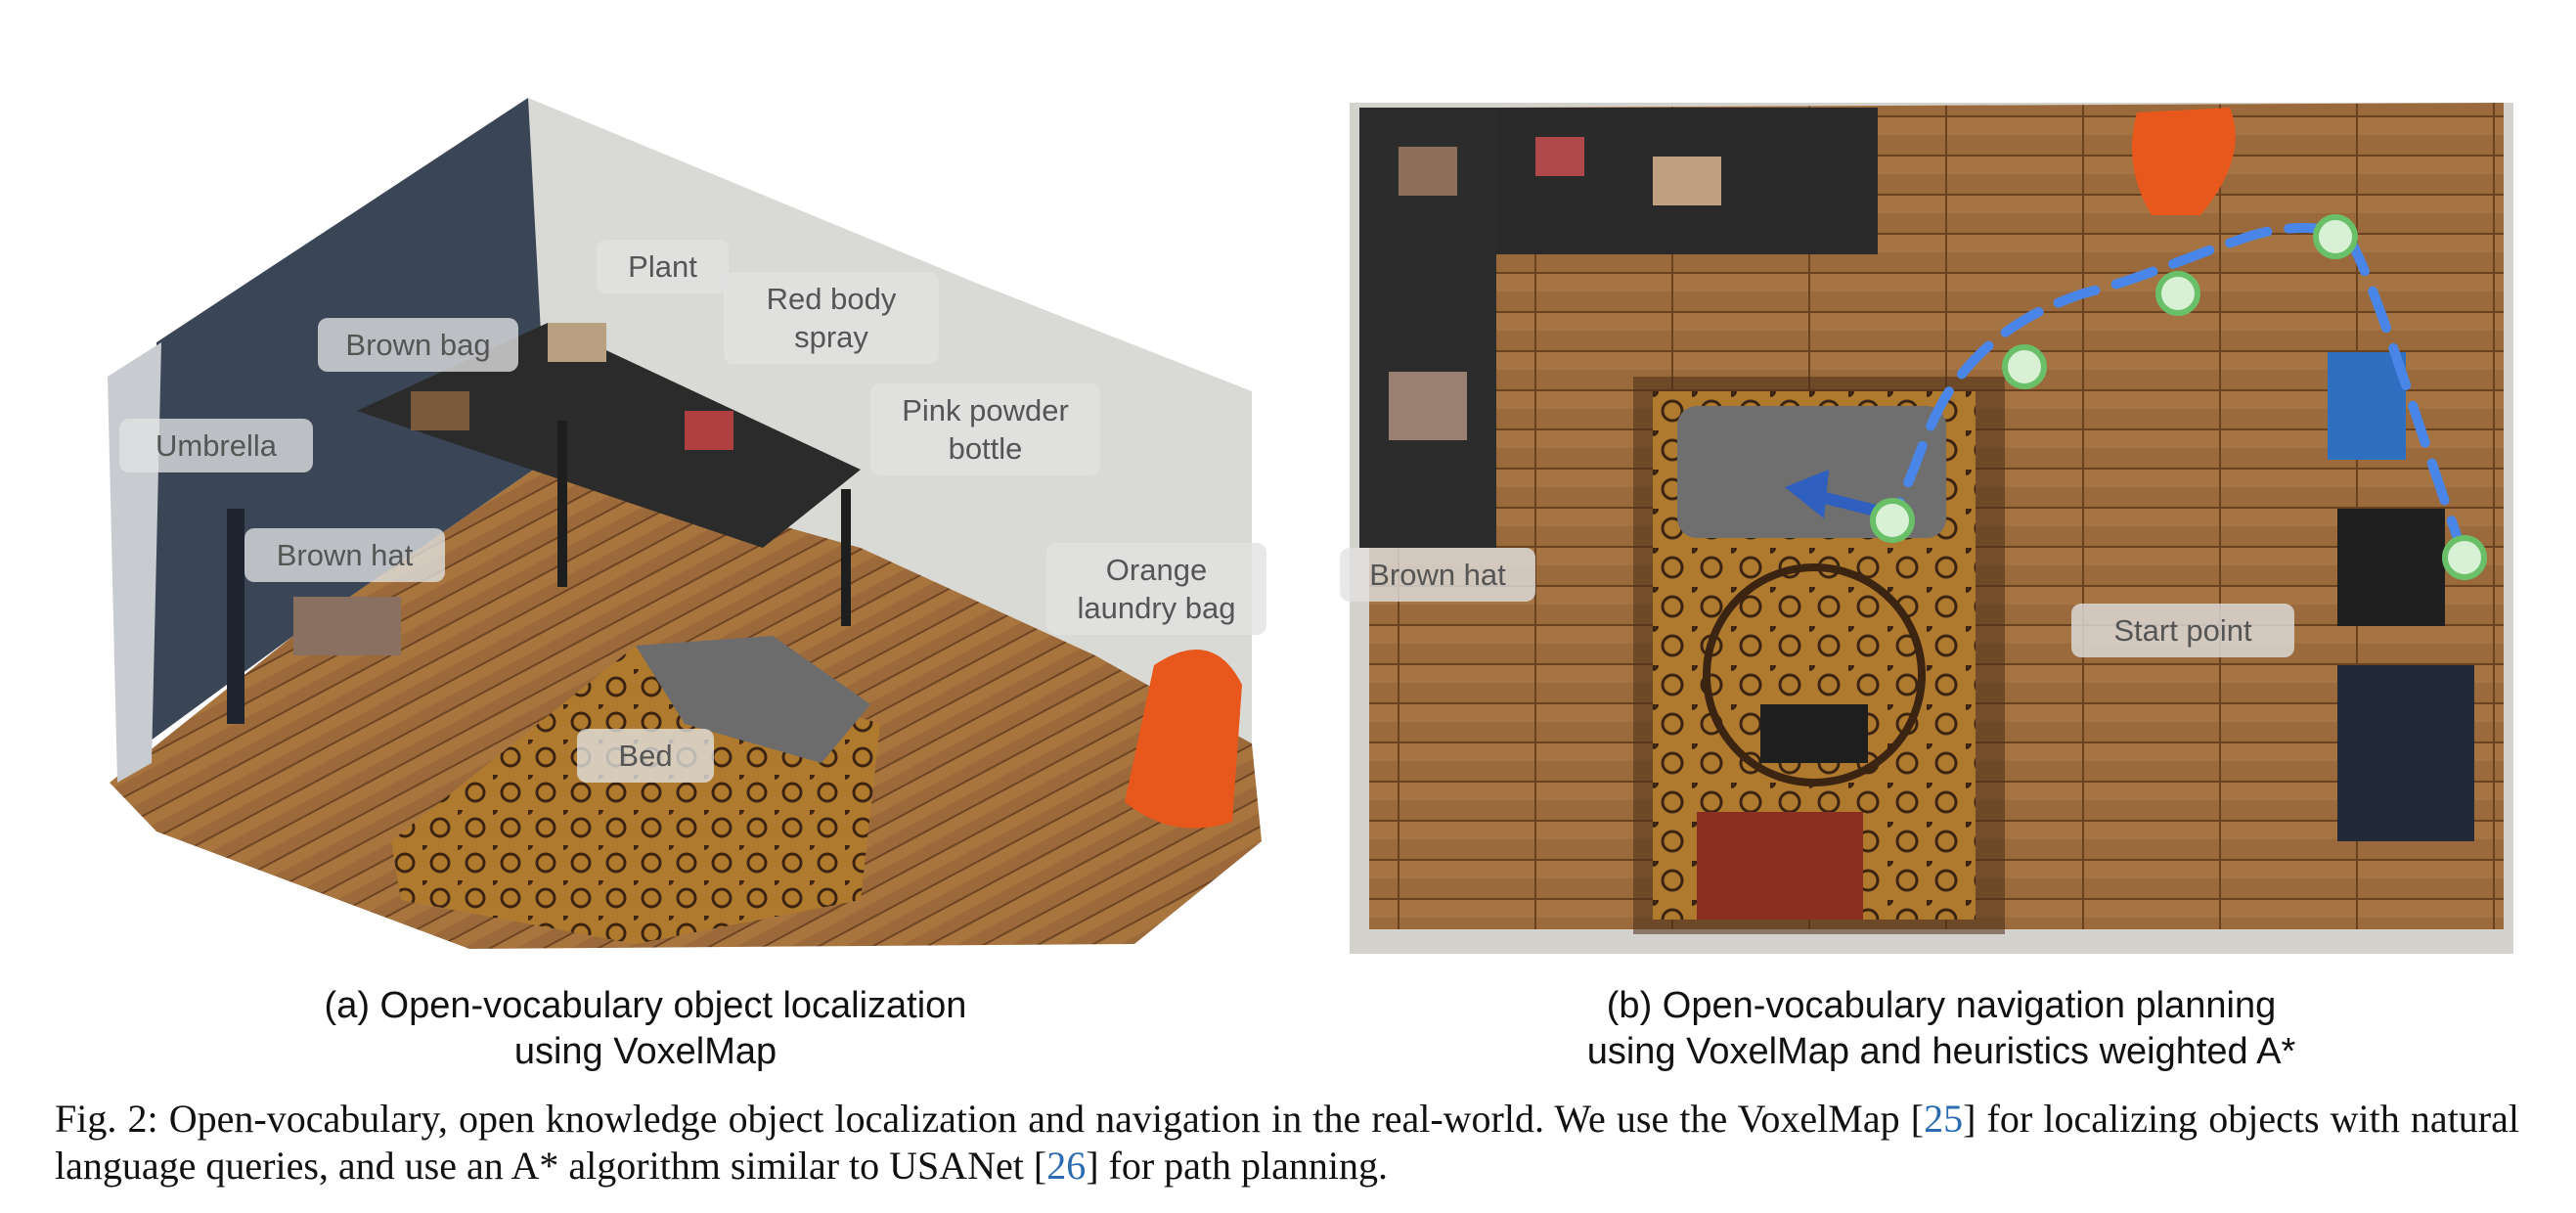 The width and height of the screenshot is (2576, 1213). Describe the element at coordinates (1814, 733) in the screenshot. I see `object-on-bed` at that location.